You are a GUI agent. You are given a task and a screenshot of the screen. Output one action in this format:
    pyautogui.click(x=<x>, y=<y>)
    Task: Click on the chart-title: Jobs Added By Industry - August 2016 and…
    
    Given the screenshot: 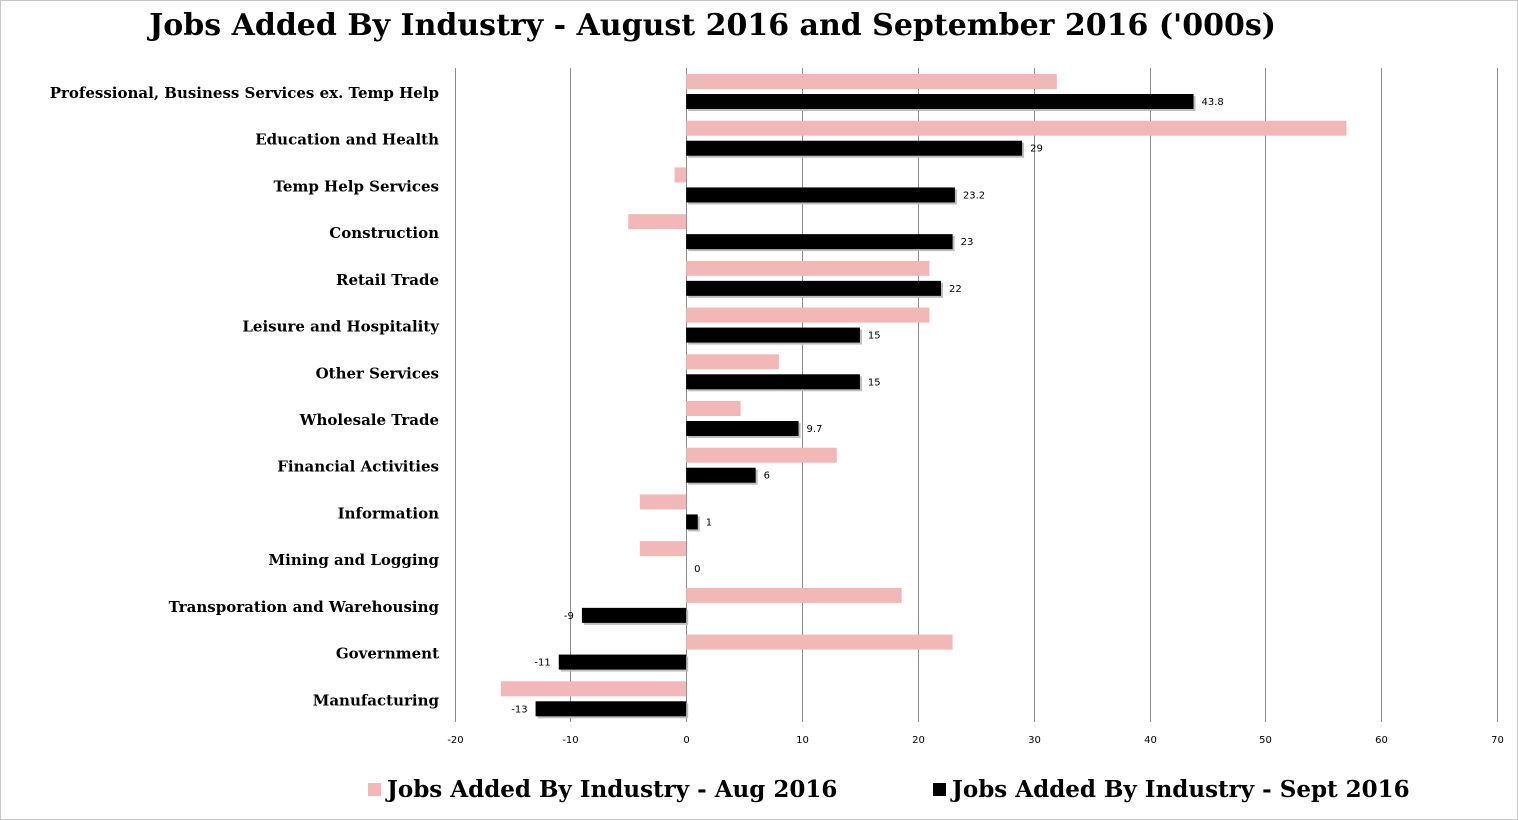 What is the action you would take?
    pyautogui.click(x=712, y=25)
    